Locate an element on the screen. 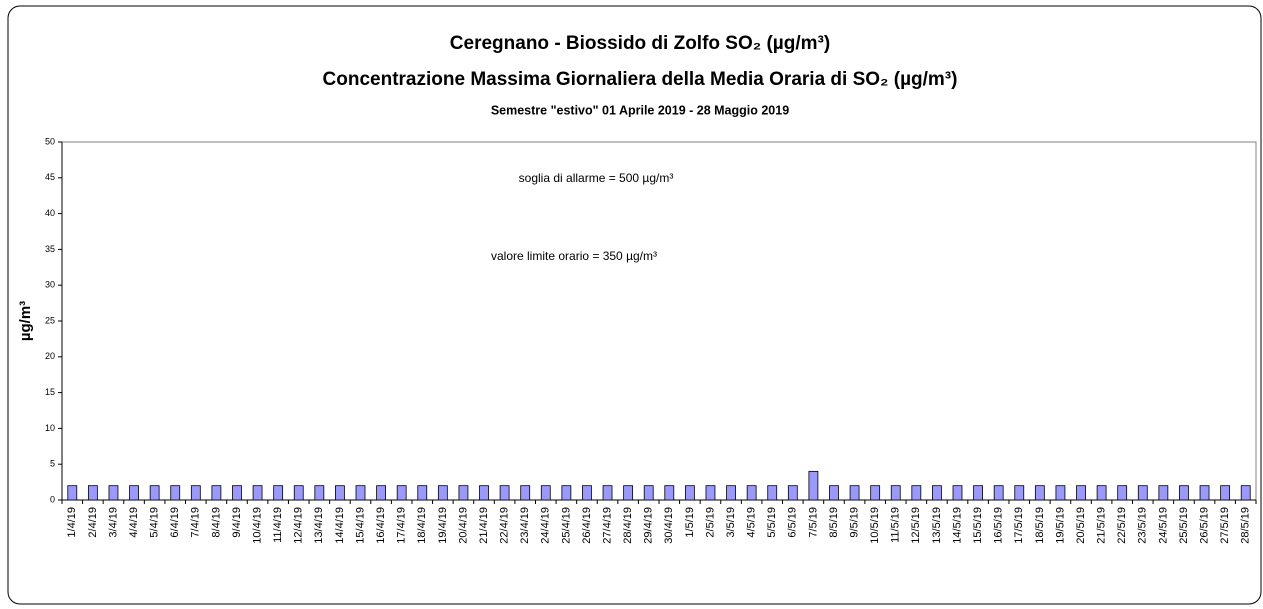 The height and width of the screenshot is (609, 1263). x-tick-label: 6/5/19 is located at coordinates (793, 522).